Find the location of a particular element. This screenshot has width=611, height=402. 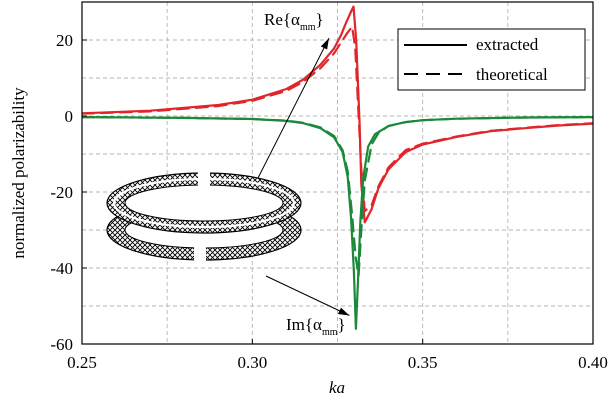

y-tick-label: 20 is located at coordinates (64, 40).